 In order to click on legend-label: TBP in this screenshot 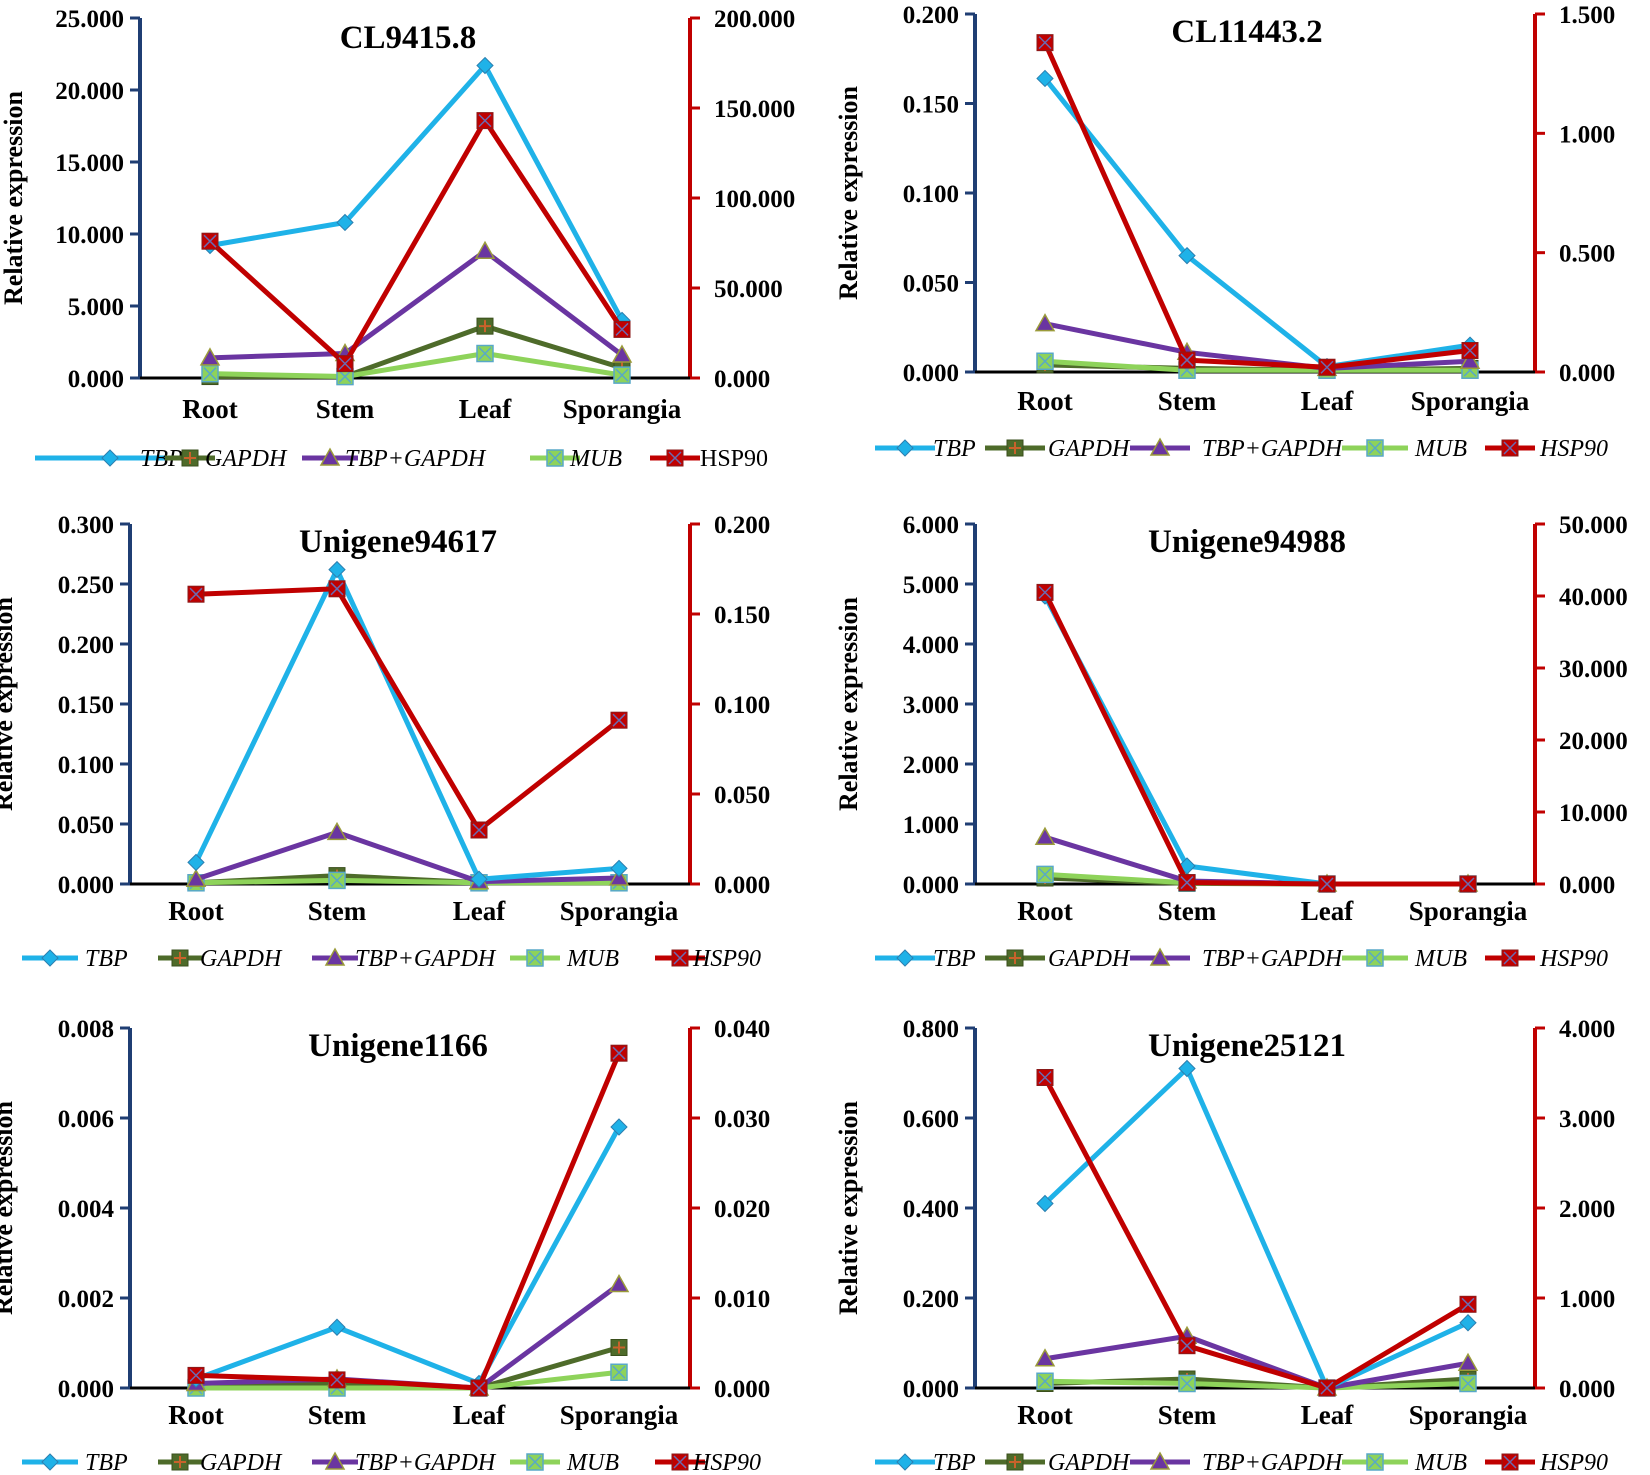, I will do `click(954, 959)`.